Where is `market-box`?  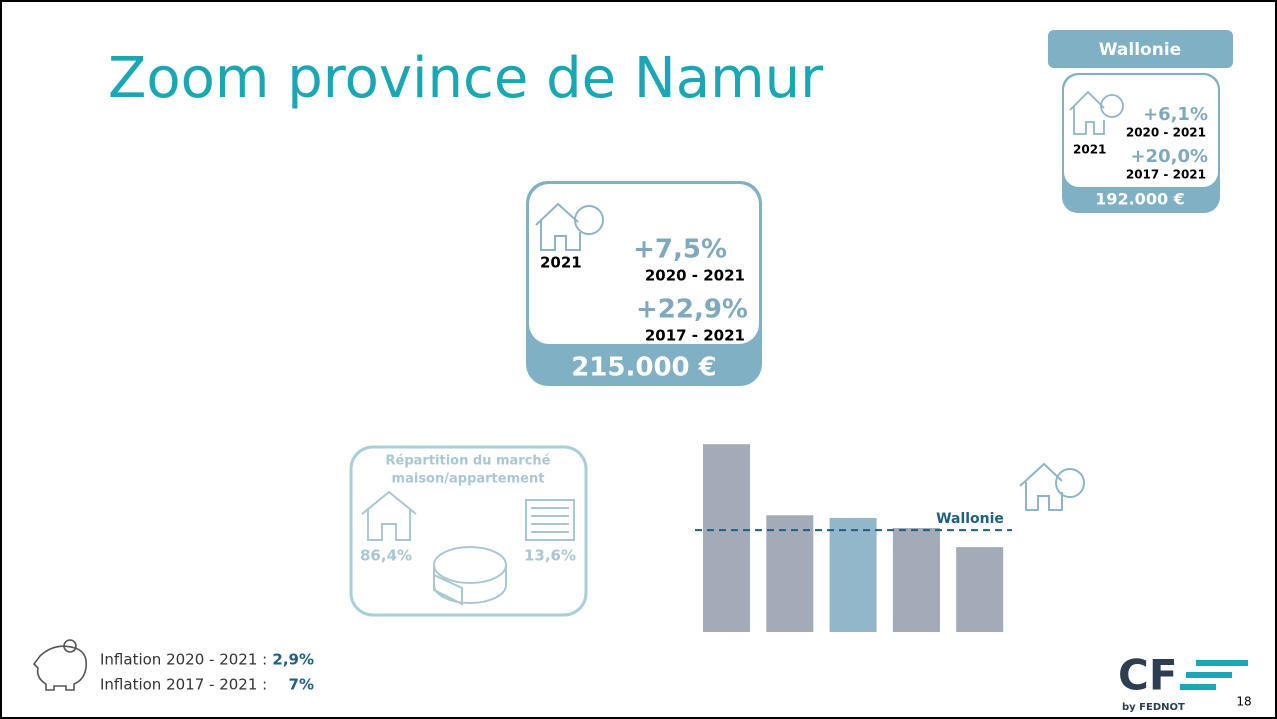
market-box is located at coordinates (468, 531).